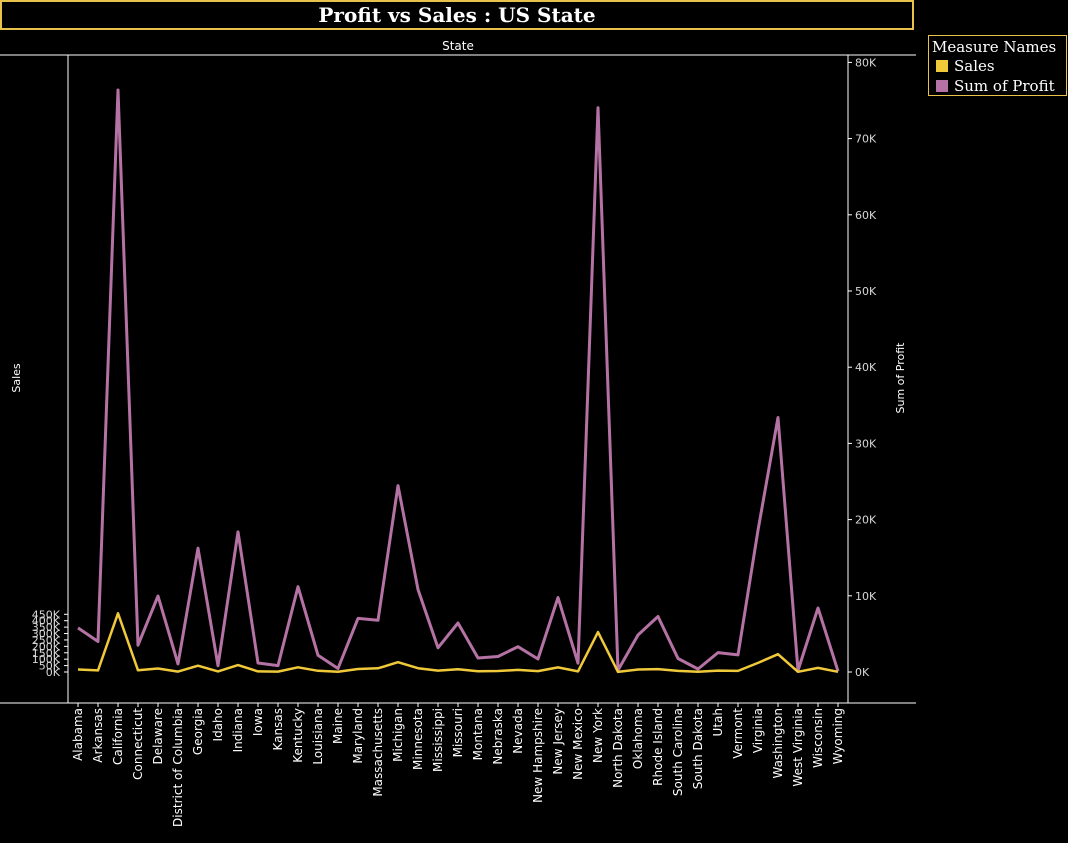 This screenshot has width=1068, height=843. I want to click on x-tick-label: Utah, so click(718, 722).